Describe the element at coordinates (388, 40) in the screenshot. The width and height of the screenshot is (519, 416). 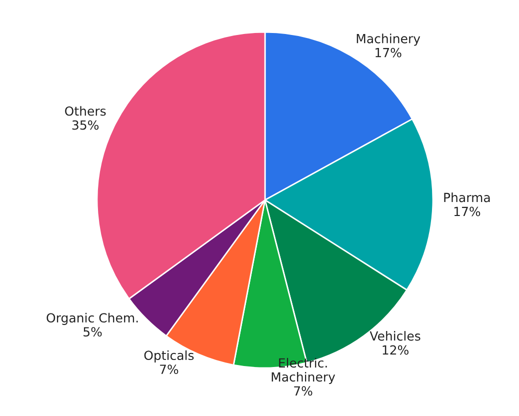
I see `slice-label: Machinery` at that location.